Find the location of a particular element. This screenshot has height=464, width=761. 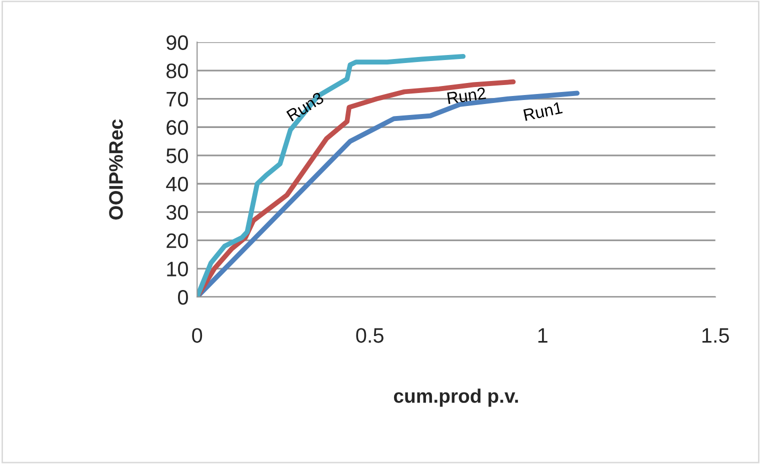

x-tick-label: 0.5 is located at coordinates (370, 335).